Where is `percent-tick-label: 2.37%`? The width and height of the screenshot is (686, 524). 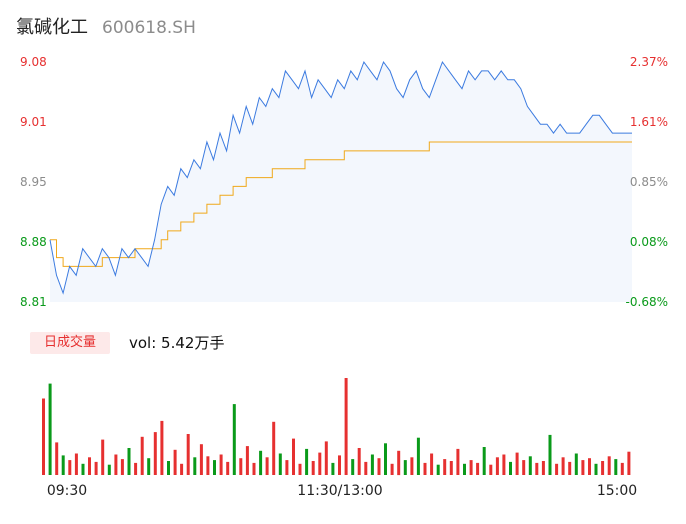 percent-tick-label: 2.37% is located at coordinates (649, 62).